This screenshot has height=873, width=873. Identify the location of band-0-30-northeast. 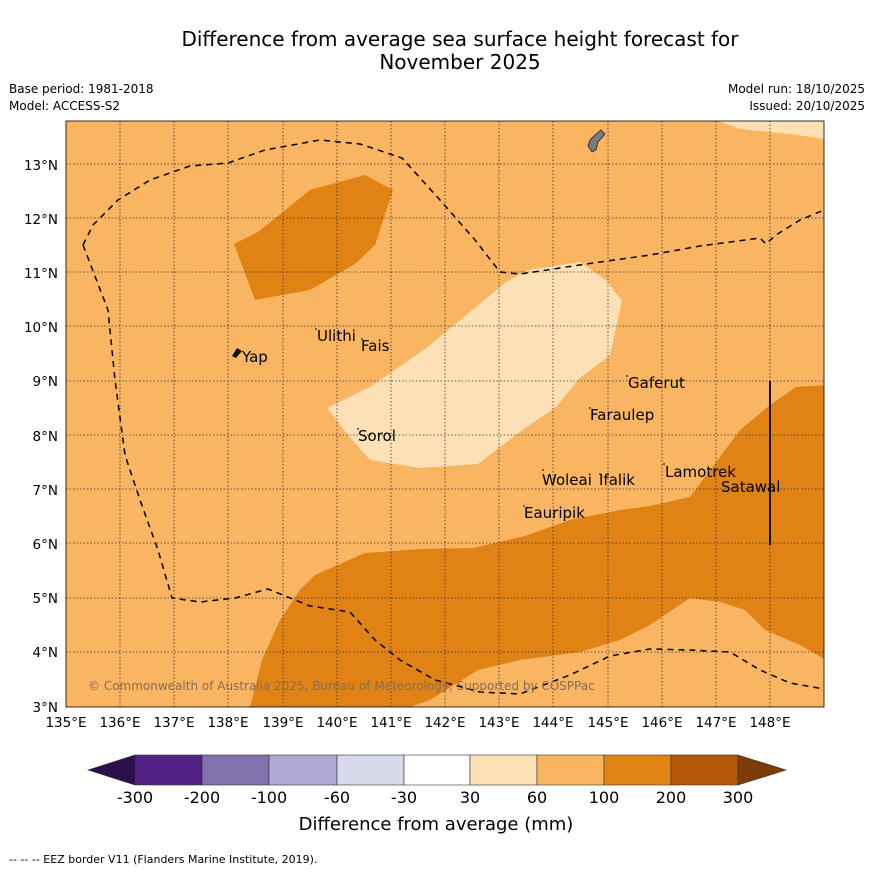
(771, 130).